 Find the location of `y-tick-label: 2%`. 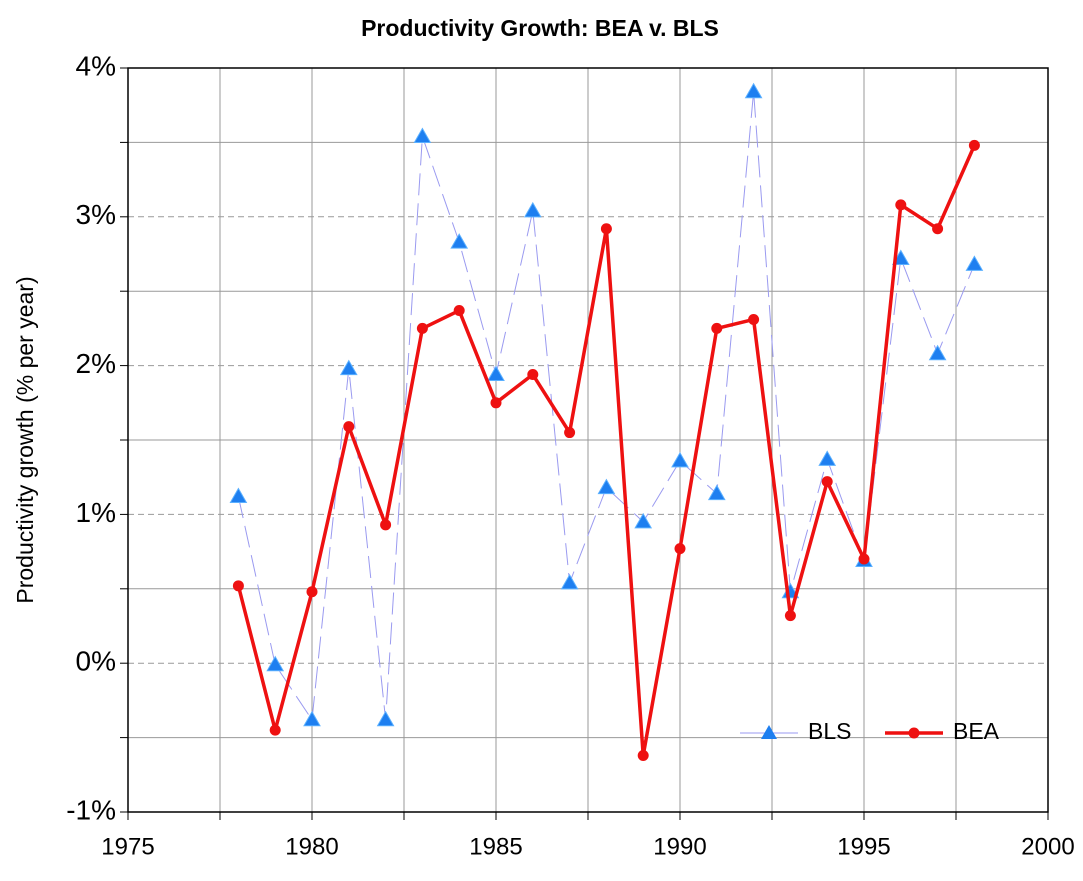

y-tick-label: 2% is located at coordinates (96, 363).